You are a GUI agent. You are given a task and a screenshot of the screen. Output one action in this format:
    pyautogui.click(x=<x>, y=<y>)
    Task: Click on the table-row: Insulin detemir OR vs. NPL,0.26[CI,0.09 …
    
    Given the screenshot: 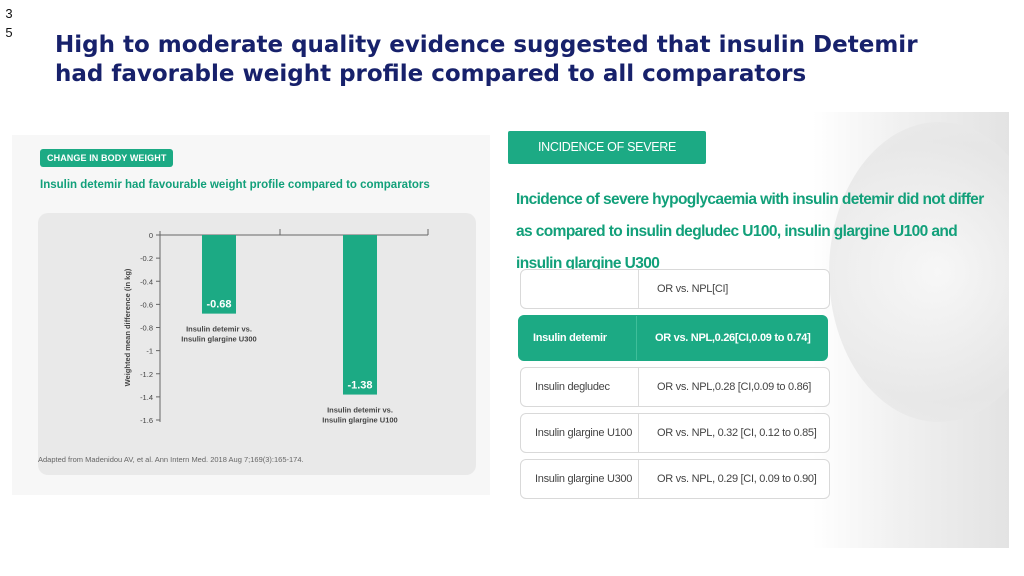 What is the action you would take?
    pyautogui.click(x=673, y=338)
    